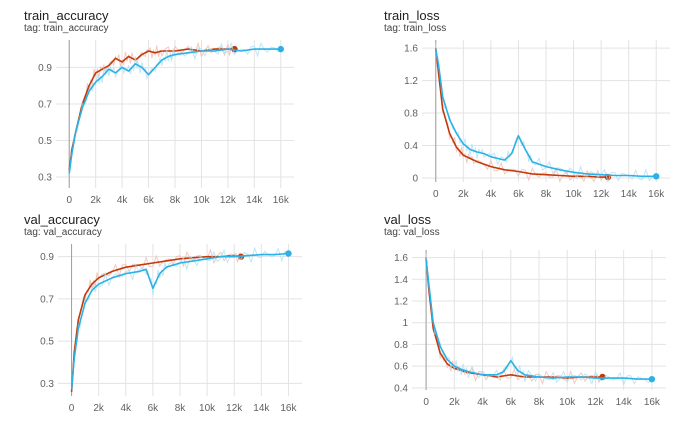  Describe the element at coordinates (66, 28) in the screenshot. I see `chart-subtitle: tag: train_accuracy` at that location.